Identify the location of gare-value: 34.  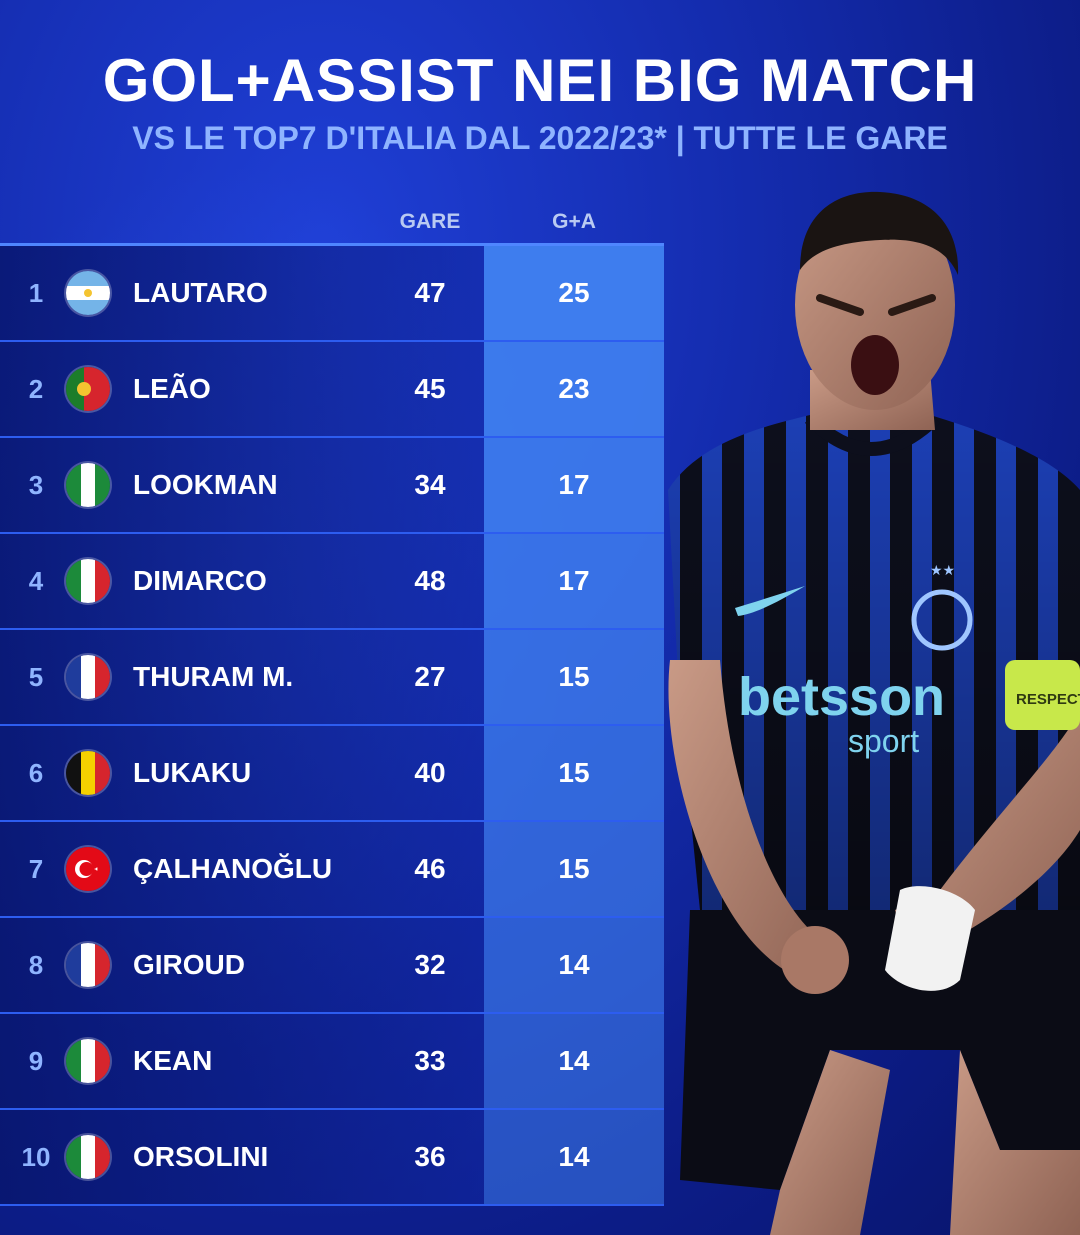
(430, 484).